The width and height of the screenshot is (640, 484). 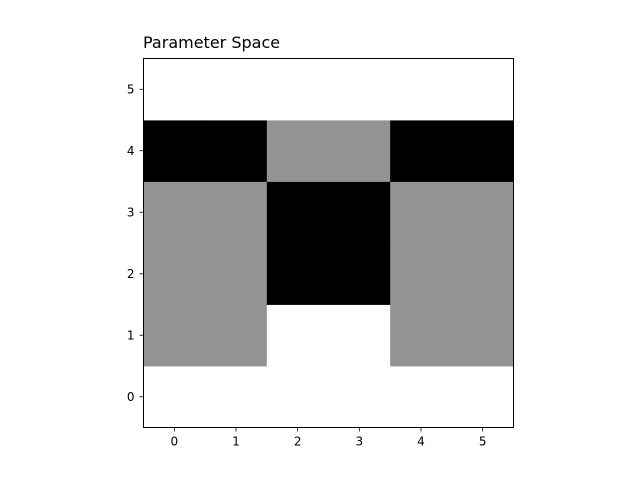 I want to click on chart-title: Parameter Space, so click(x=212, y=42).